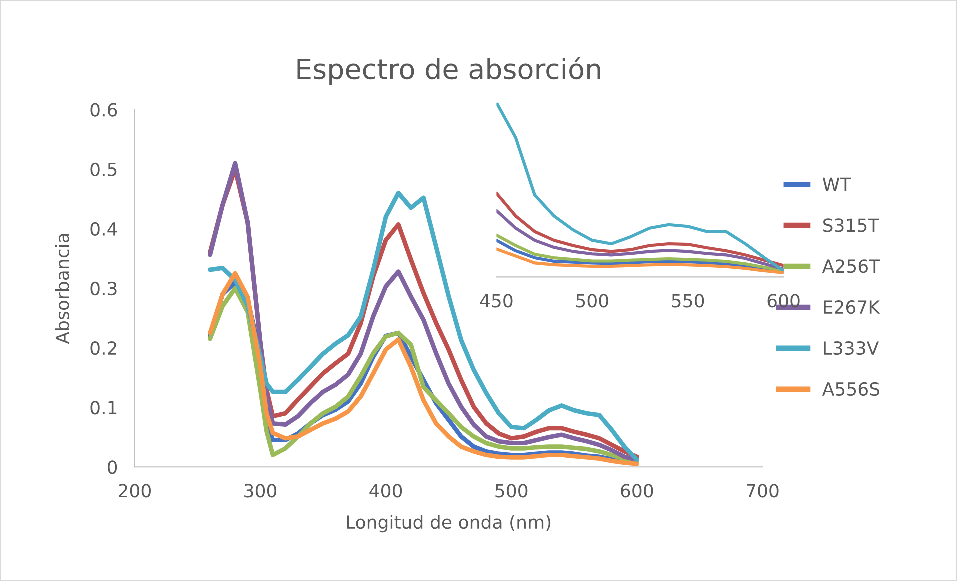 The height and width of the screenshot is (581, 957). Describe the element at coordinates (103, 348) in the screenshot. I see `y-tick-label: 0.2` at that location.